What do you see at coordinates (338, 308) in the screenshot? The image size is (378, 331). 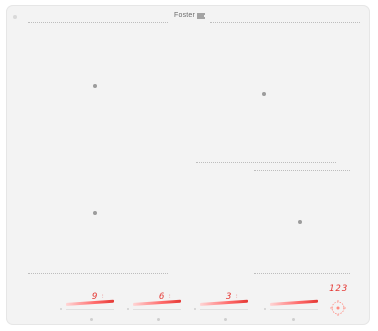 I see `timer-dial-icon` at bounding box center [338, 308].